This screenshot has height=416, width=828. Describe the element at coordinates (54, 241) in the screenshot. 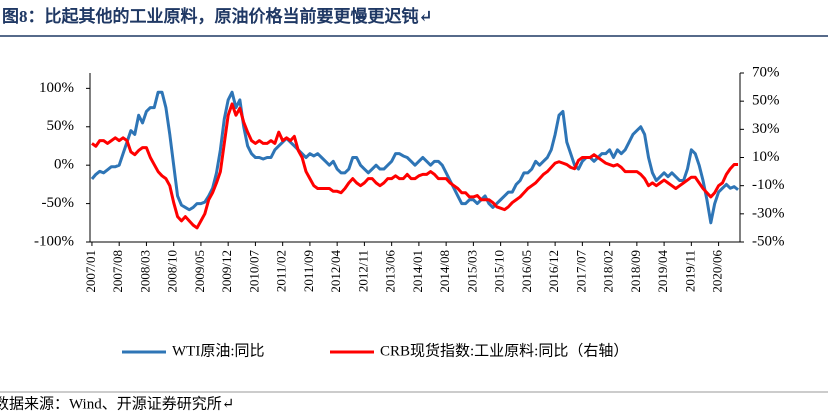

I see `y-tick-label: -100%` at that location.